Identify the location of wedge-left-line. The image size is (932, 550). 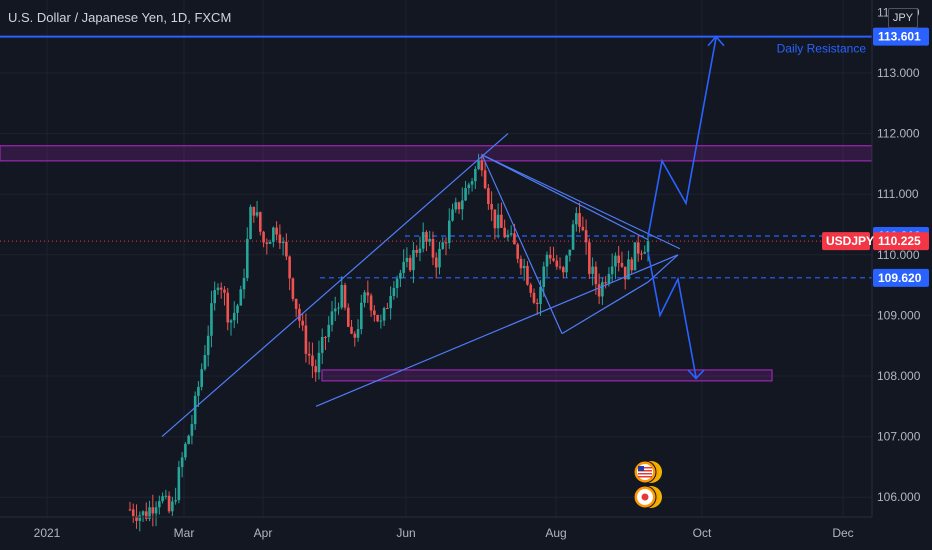
(522, 244).